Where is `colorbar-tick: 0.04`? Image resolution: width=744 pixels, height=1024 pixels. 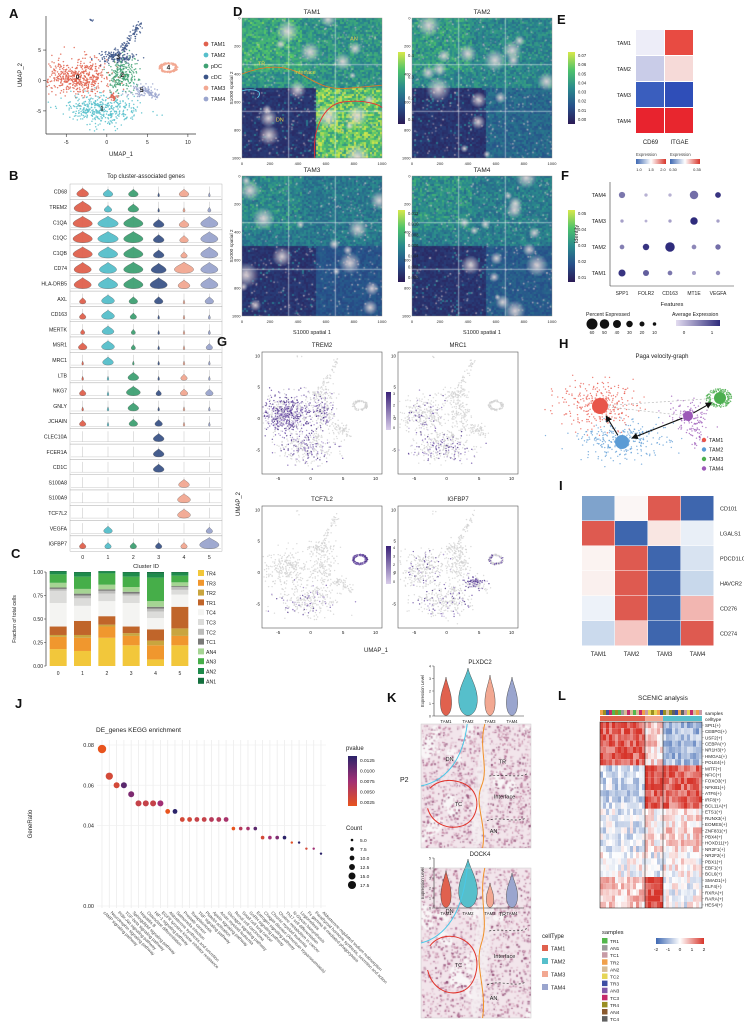
colorbar-tick: 0.04 is located at coordinates (582, 229).